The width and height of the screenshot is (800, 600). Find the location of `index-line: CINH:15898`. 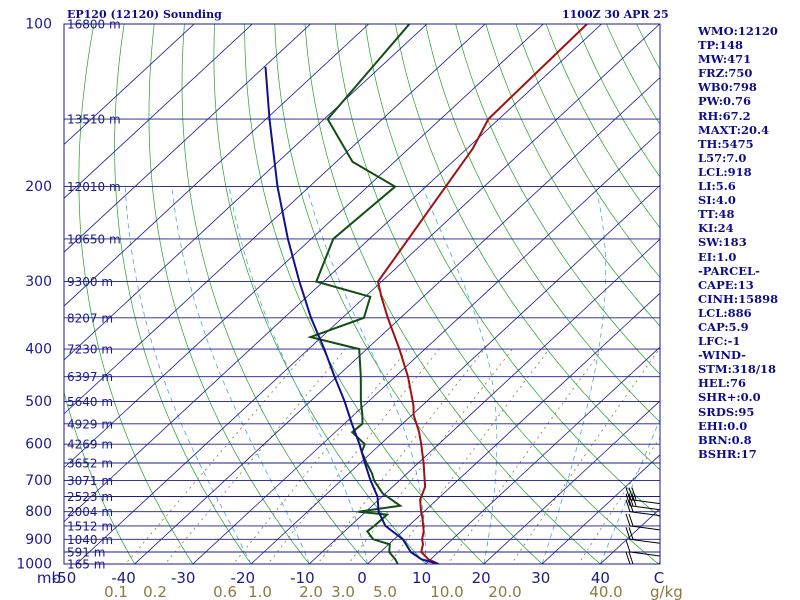

index-line: CINH:15898 is located at coordinates (738, 298).